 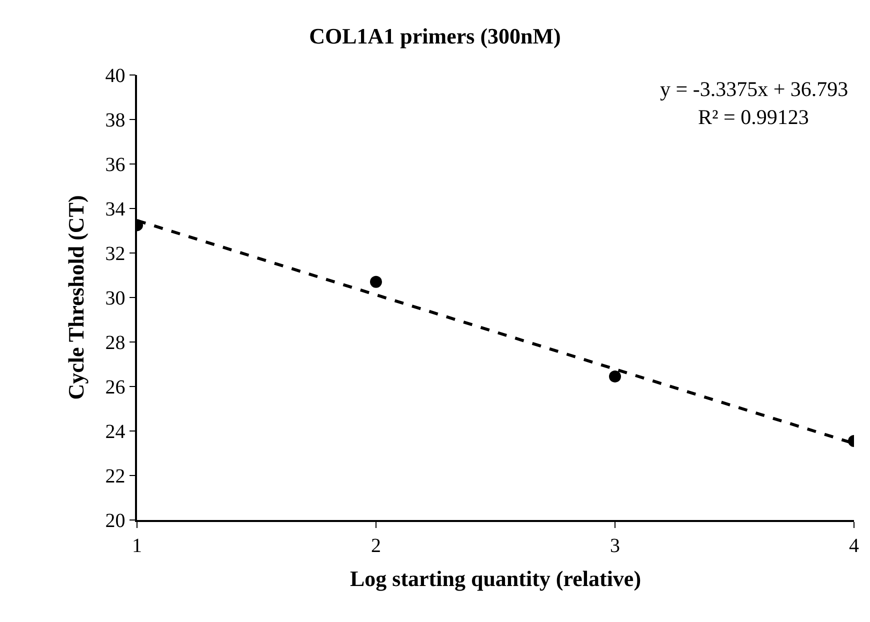 I want to click on y-tick-label: 36, so click(x=115, y=165).